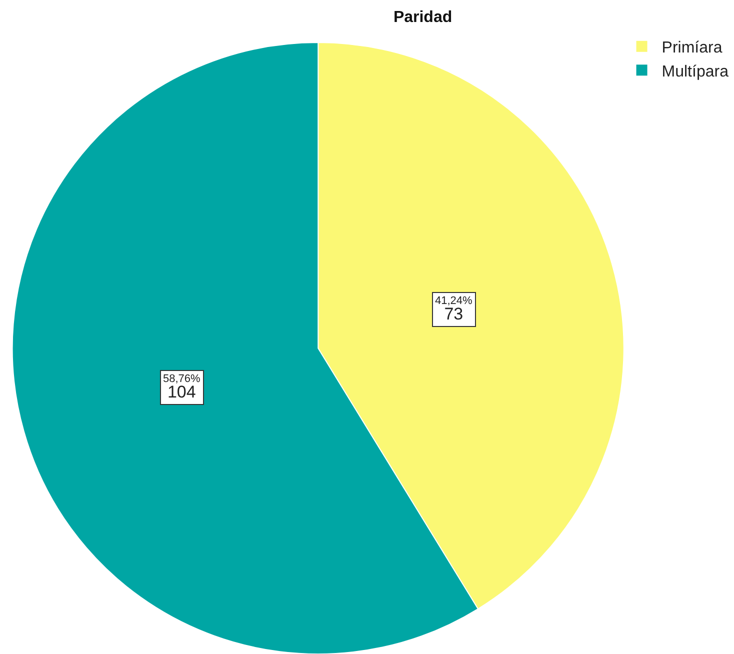  I want to click on chart-title: Paridad, so click(422, 17).